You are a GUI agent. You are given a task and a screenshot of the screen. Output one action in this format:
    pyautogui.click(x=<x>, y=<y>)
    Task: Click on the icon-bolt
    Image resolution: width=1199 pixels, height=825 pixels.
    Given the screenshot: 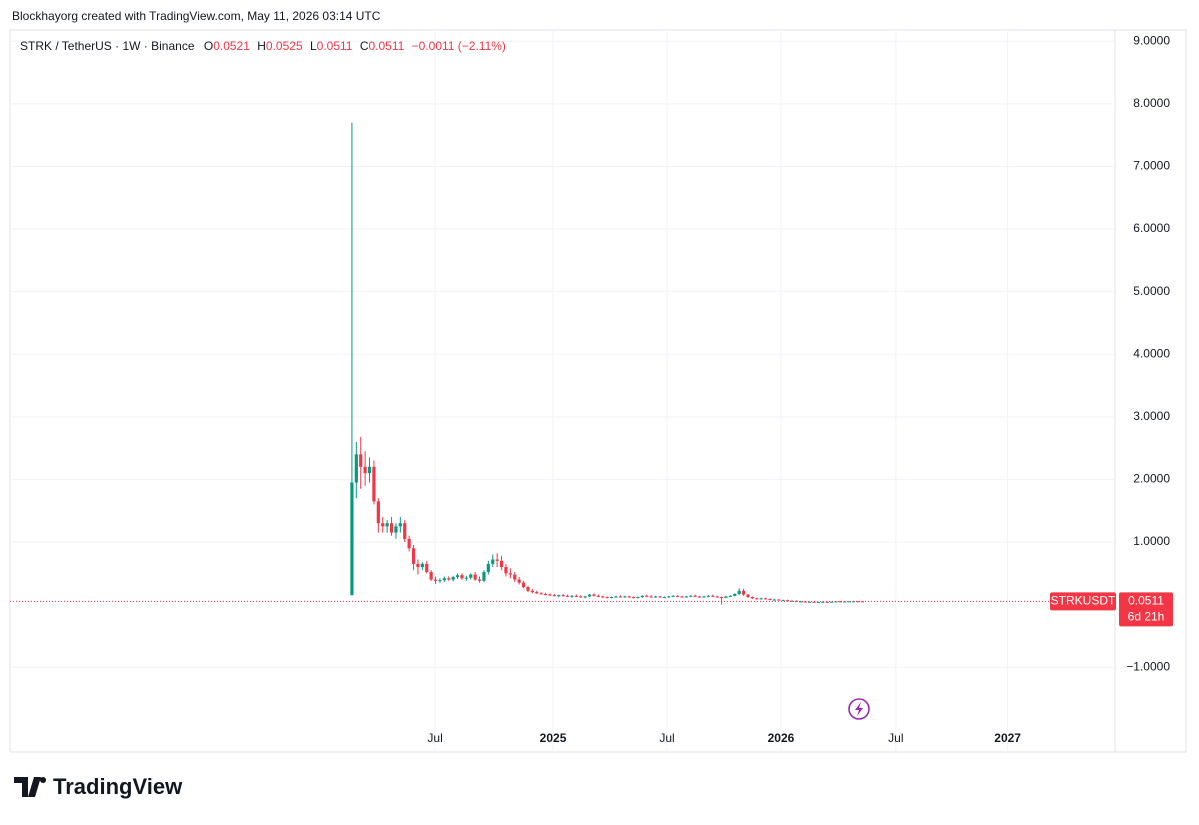 What is the action you would take?
    pyautogui.click(x=859, y=709)
    